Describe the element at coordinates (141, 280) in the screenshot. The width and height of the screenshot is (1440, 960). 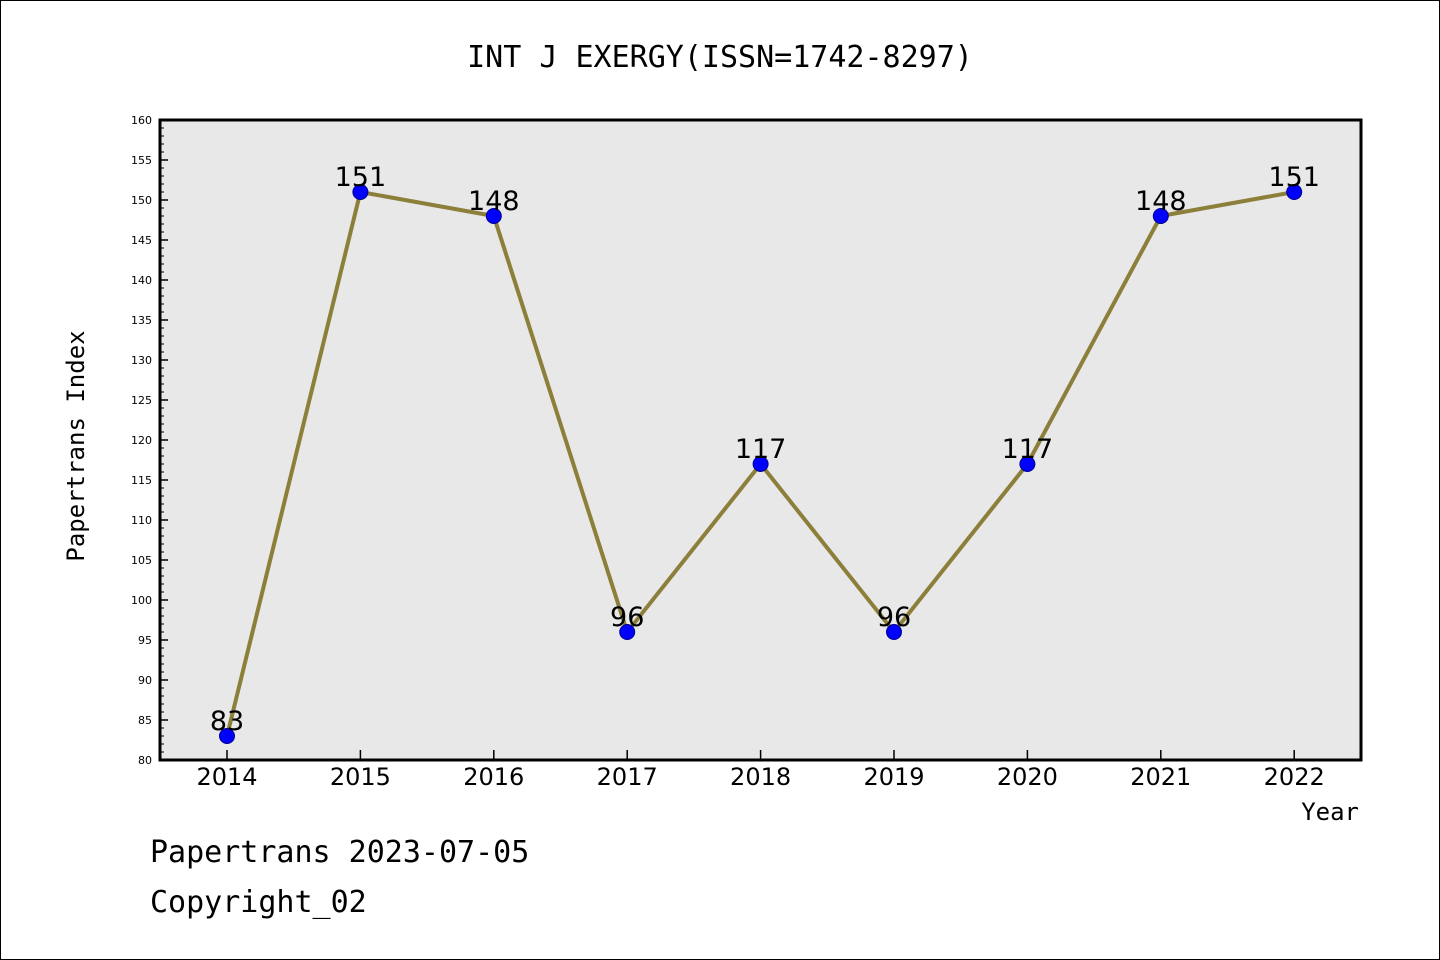
I see `y-tick-label: 140` at that location.